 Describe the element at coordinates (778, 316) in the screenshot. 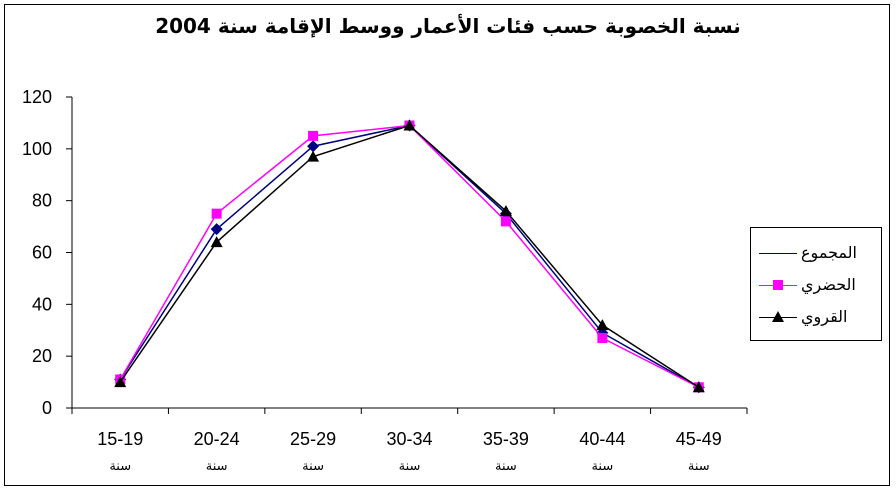

I see `triangle-marker-icon` at that location.